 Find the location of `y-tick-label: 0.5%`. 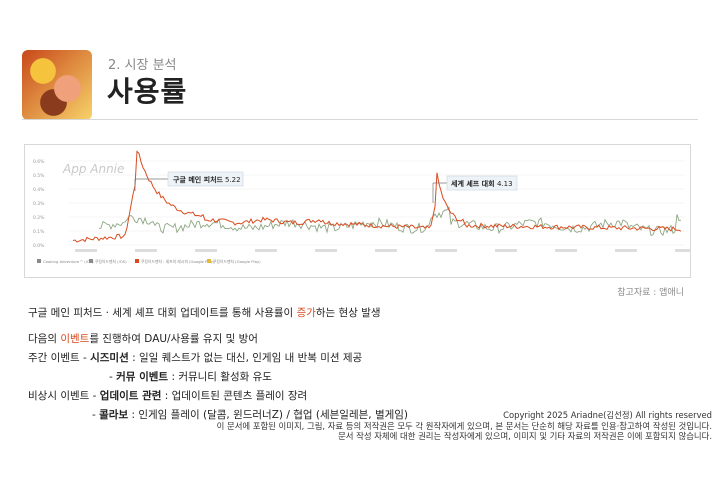

y-tick-label: 0.5% is located at coordinates (39, 176).